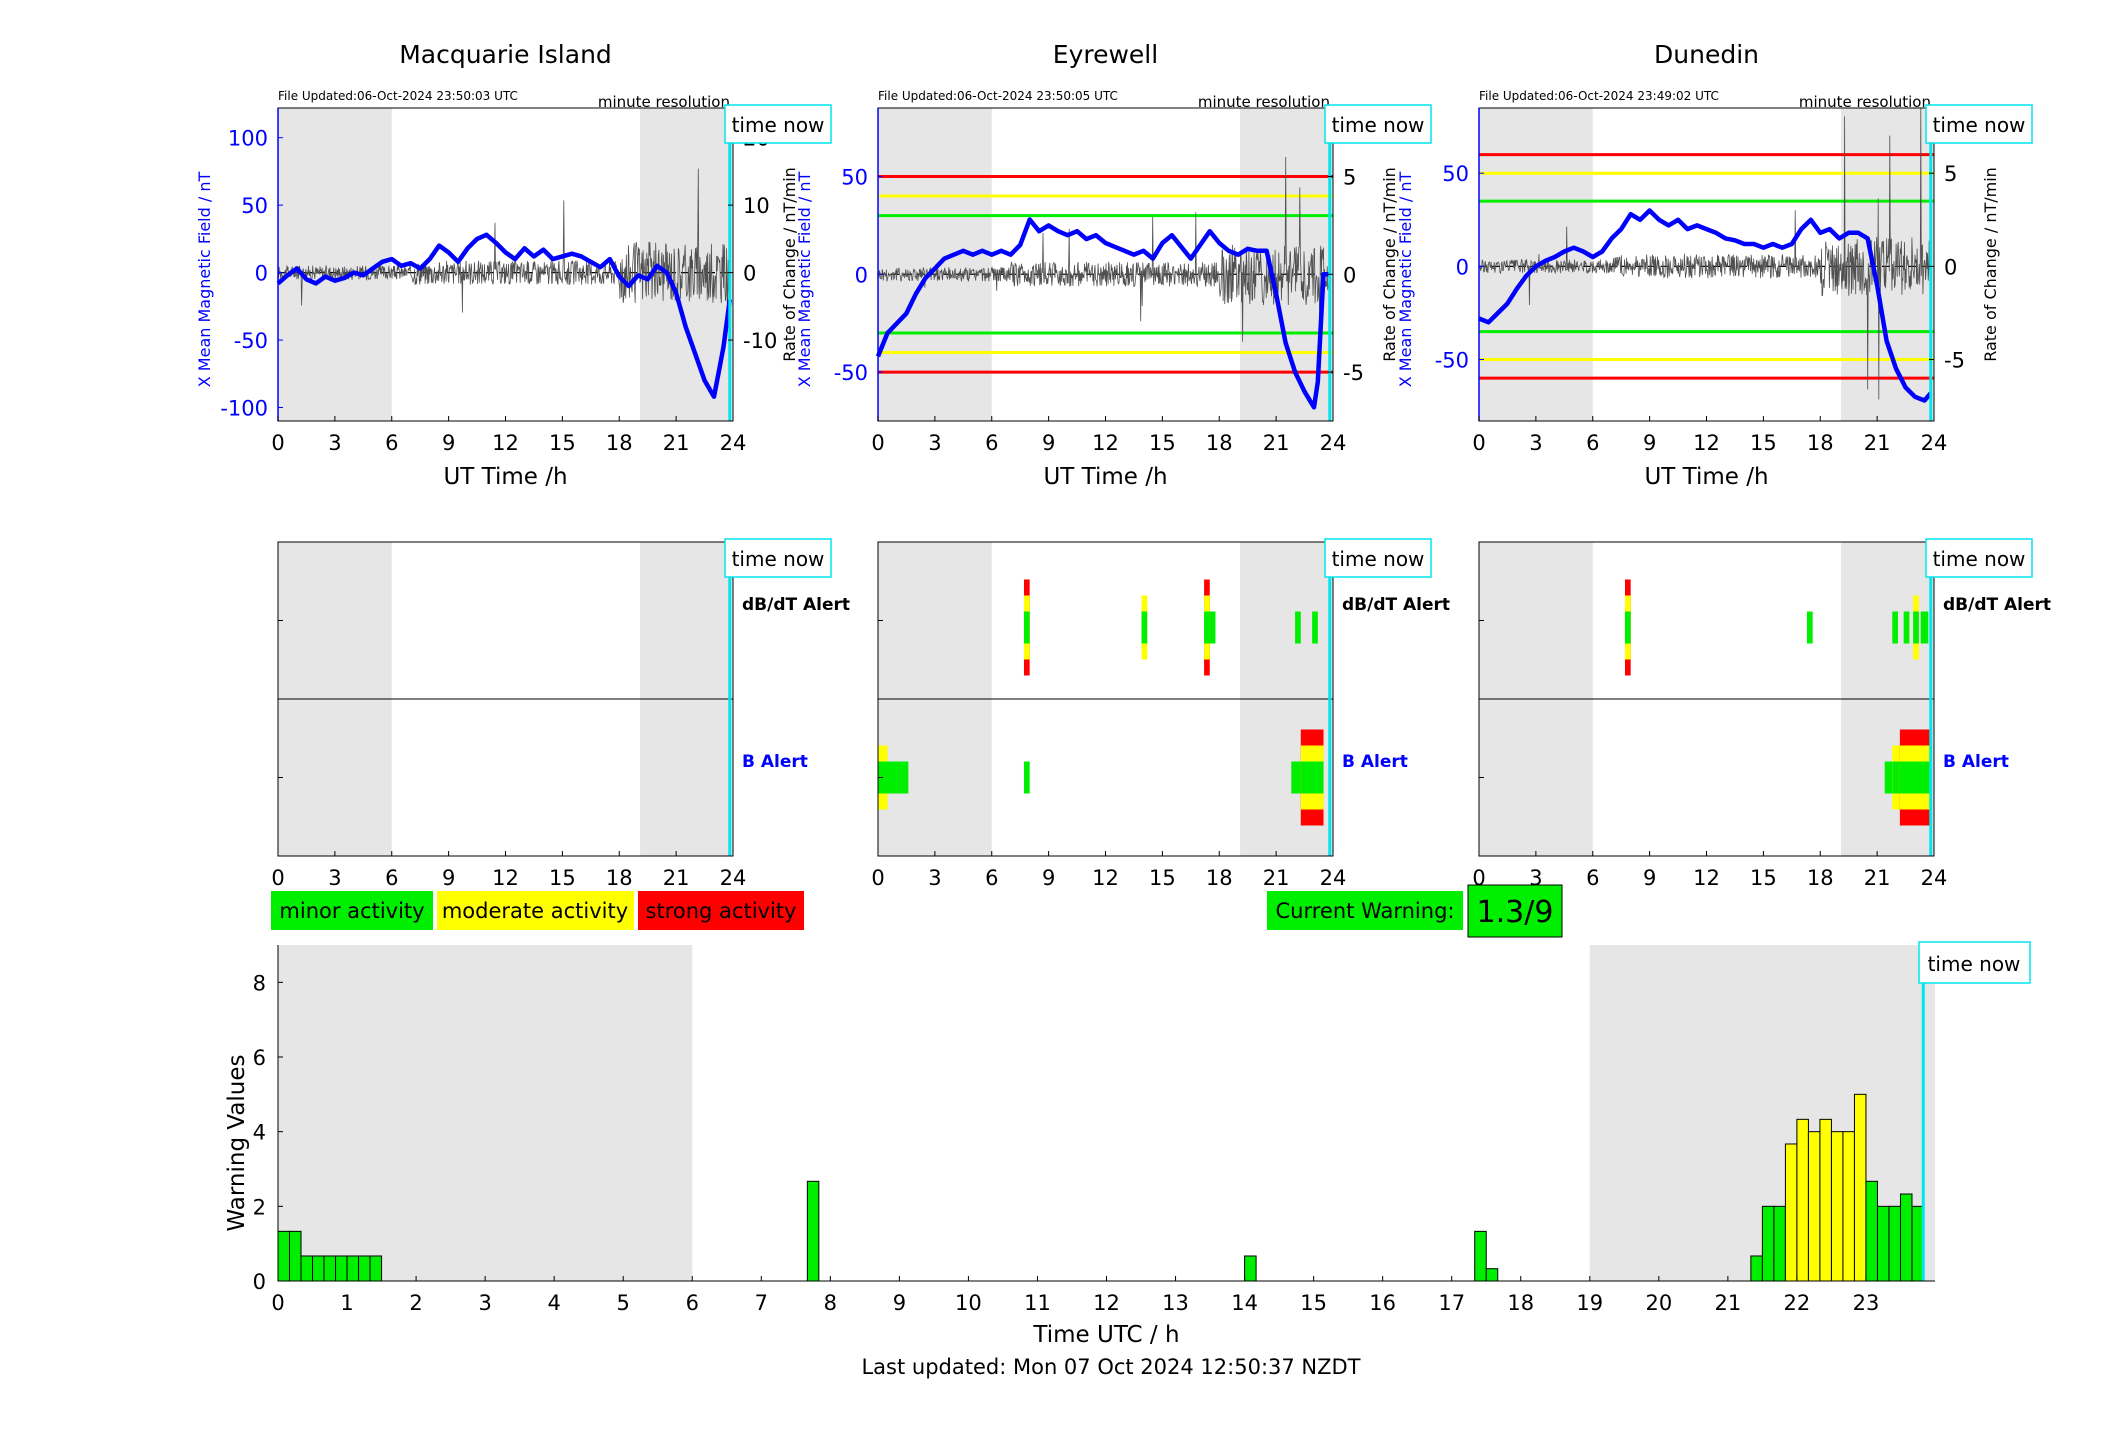  Describe the element at coordinates (998, 96) in the screenshot. I see `file-updated: File Updated:06-Oct-2024 23:50:05 UTC` at that location.